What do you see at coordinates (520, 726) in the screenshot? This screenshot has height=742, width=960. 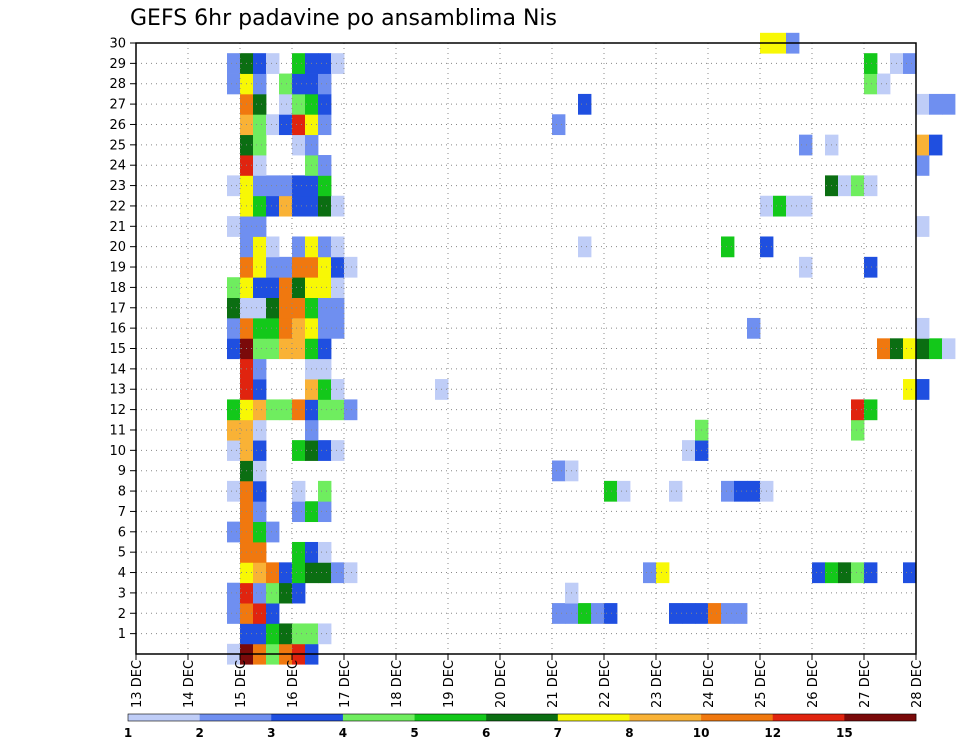 I see `colorbar: 1 2 3 4 5 6 7 8 10 12 15` at bounding box center [520, 726].